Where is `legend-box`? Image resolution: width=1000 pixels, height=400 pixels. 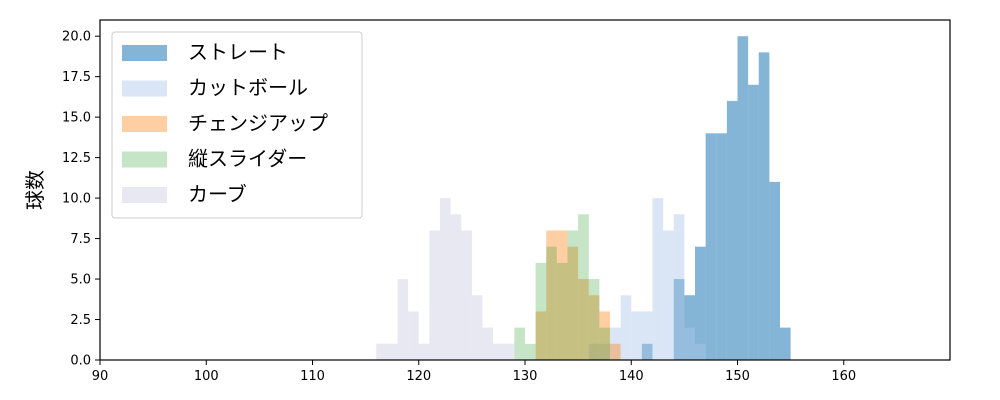
legend-box is located at coordinates (237, 125).